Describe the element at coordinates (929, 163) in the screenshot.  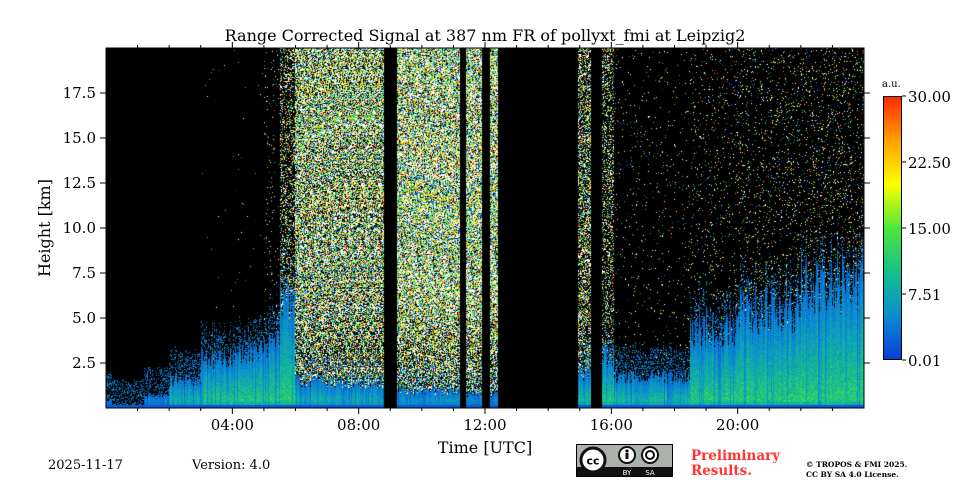
I see `colorbar-tick-label: 22.50` at that location.